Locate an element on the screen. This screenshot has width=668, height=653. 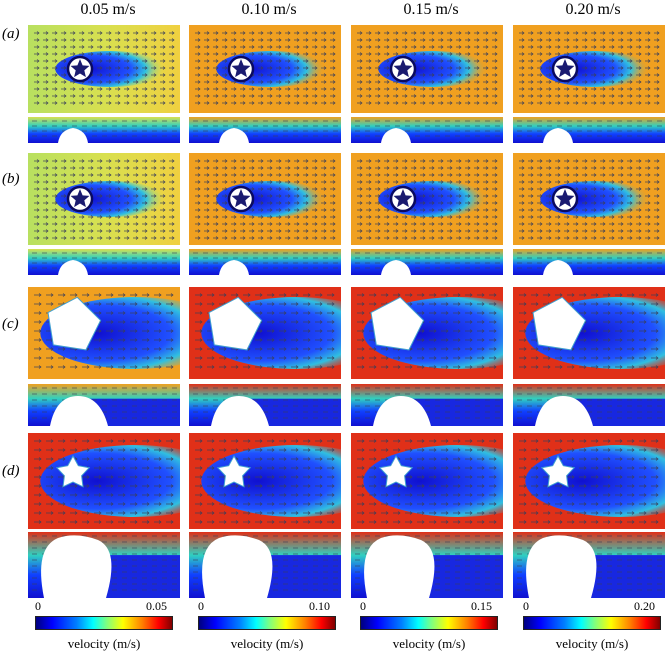
colorbar-3: 0 0.15 velocity (m/s) is located at coordinates (429, 625).